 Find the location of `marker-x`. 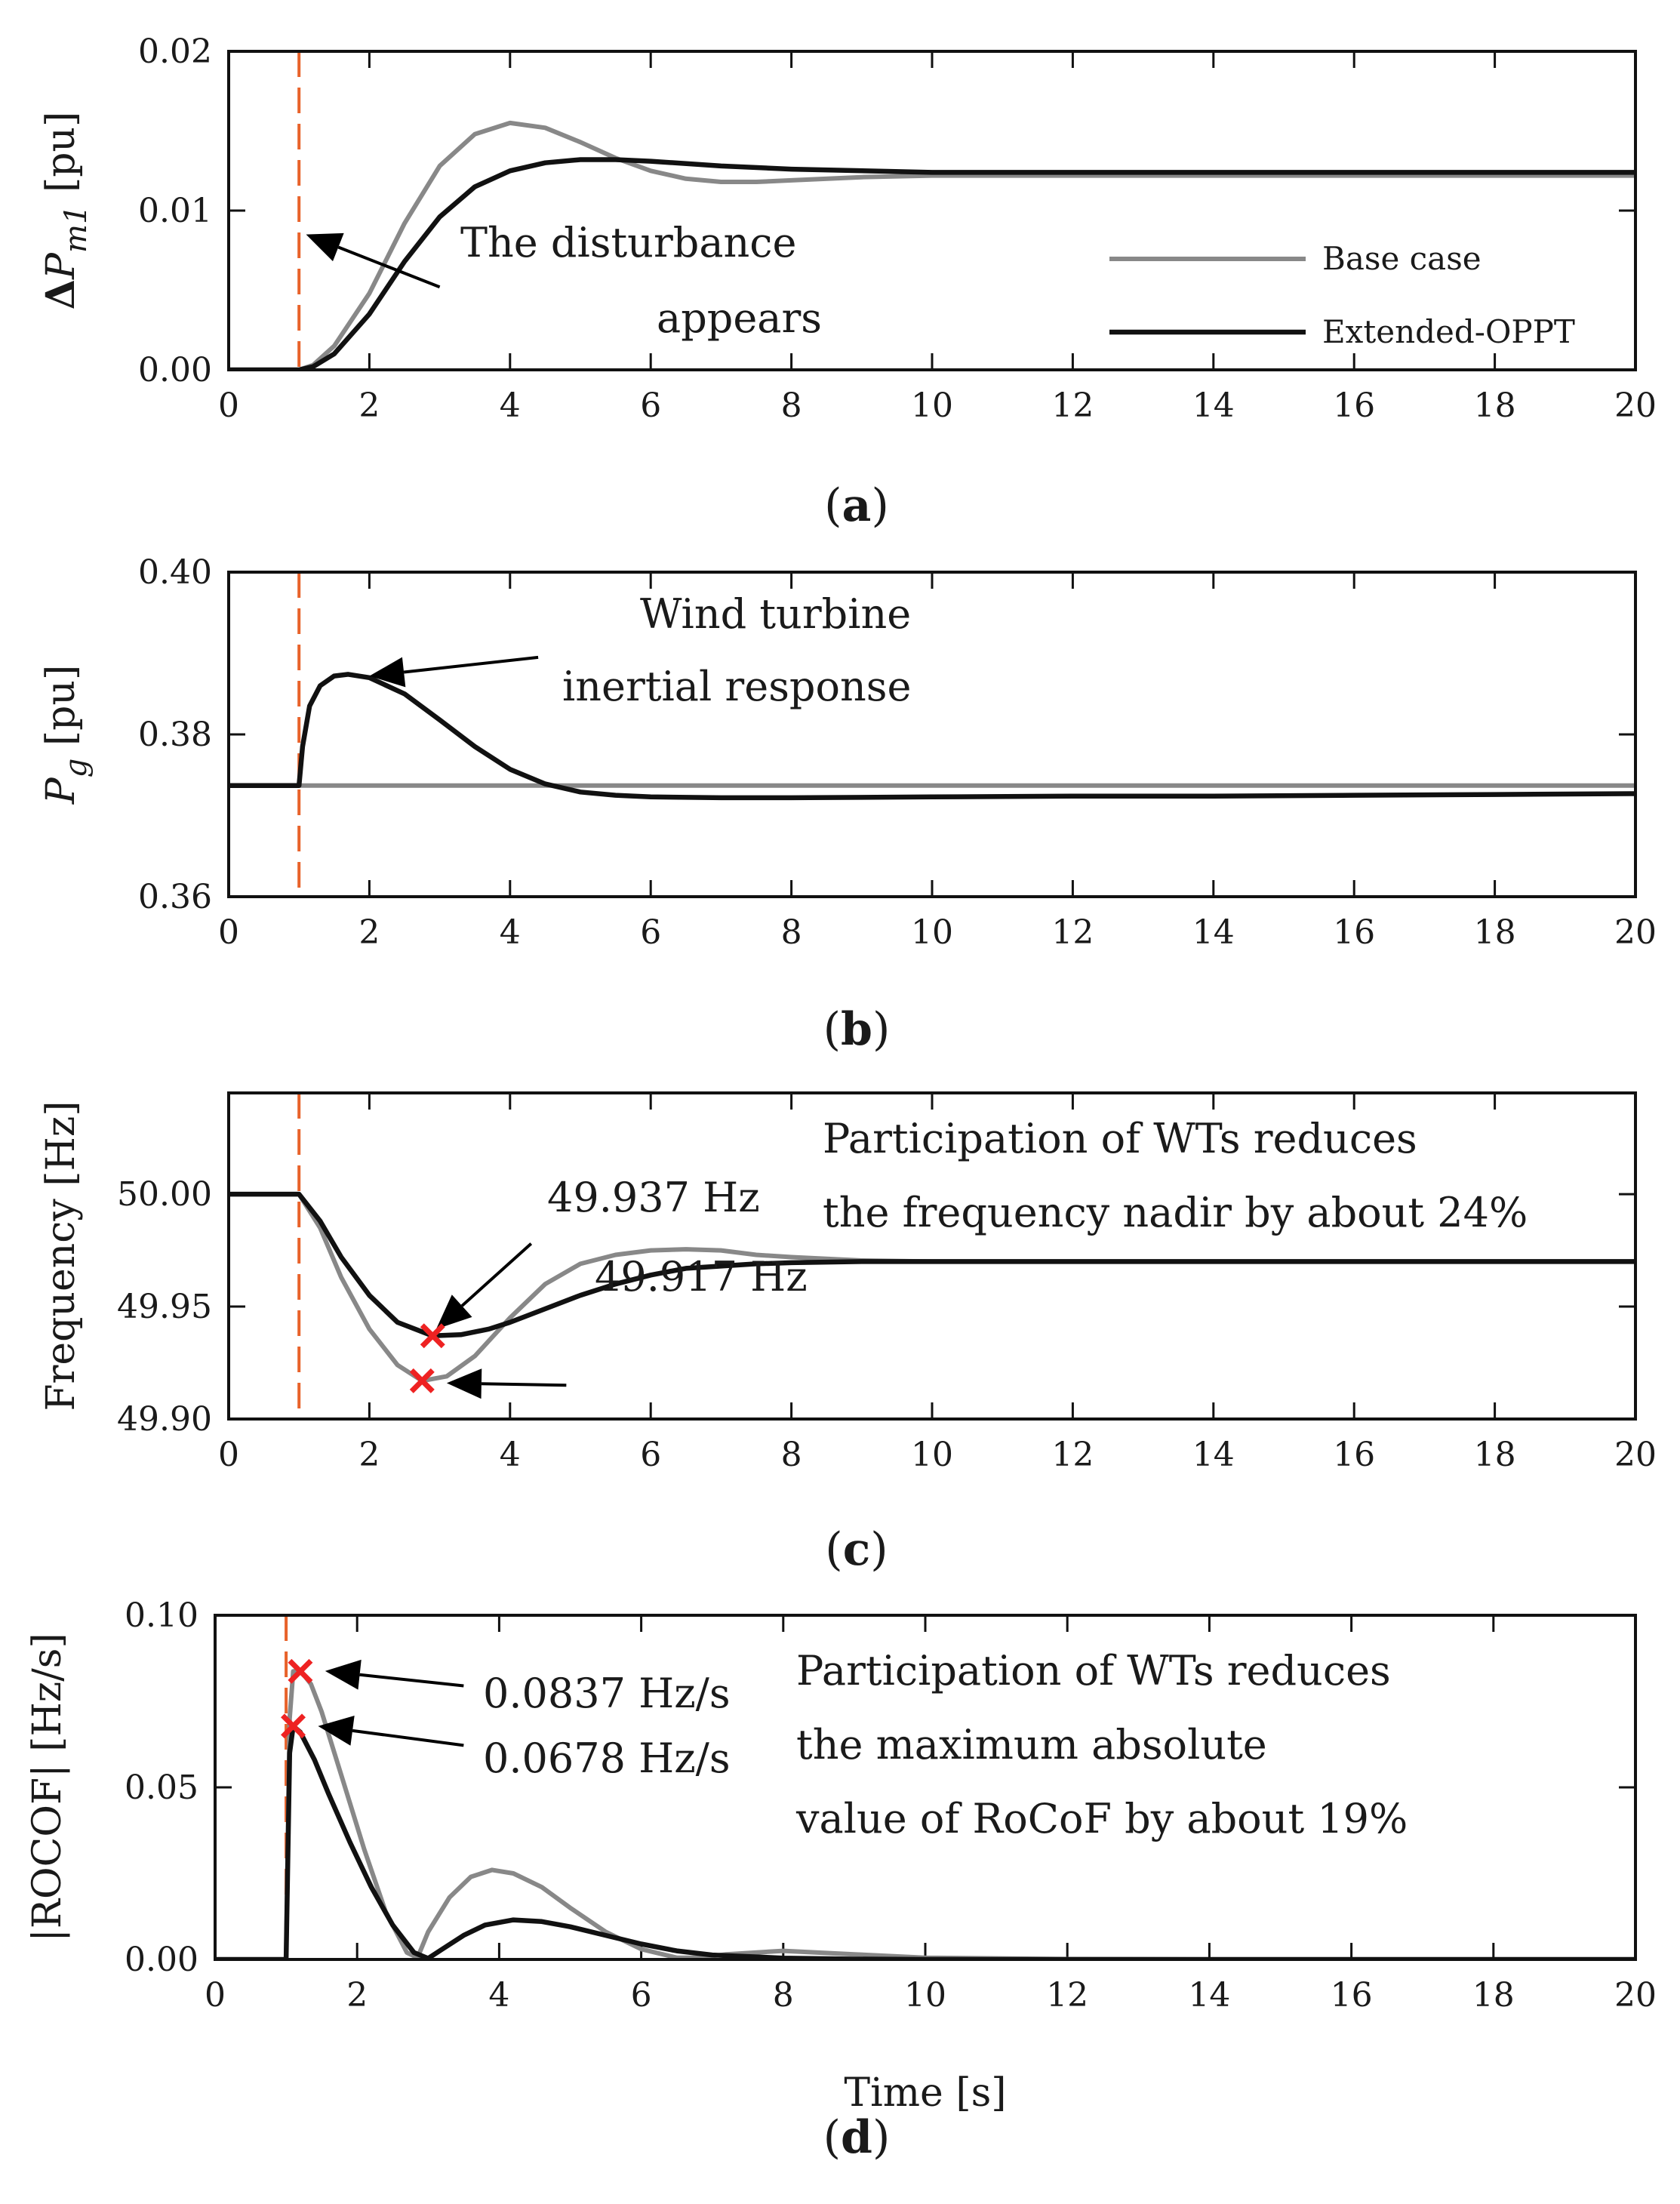

marker-x is located at coordinates (433, 1336).